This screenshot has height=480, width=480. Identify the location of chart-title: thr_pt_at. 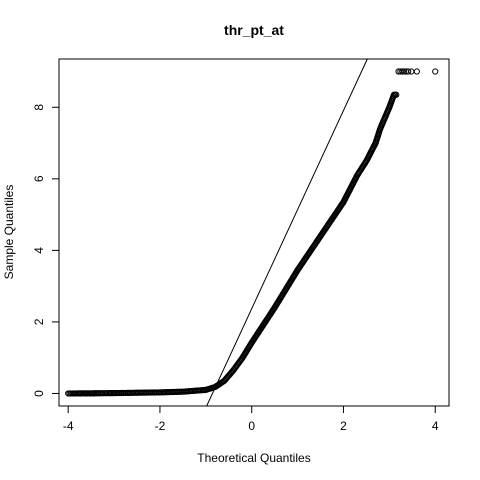
(254, 30).